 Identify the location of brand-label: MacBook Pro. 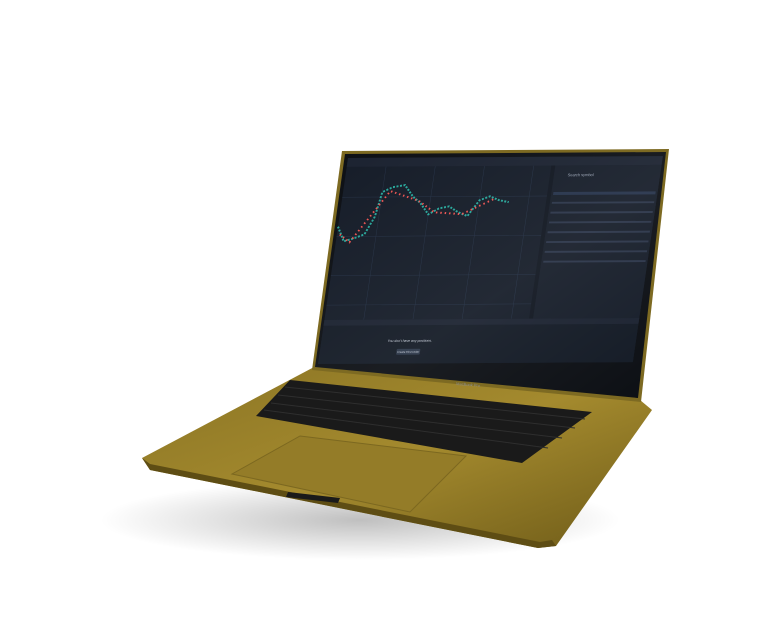
(468, 384).